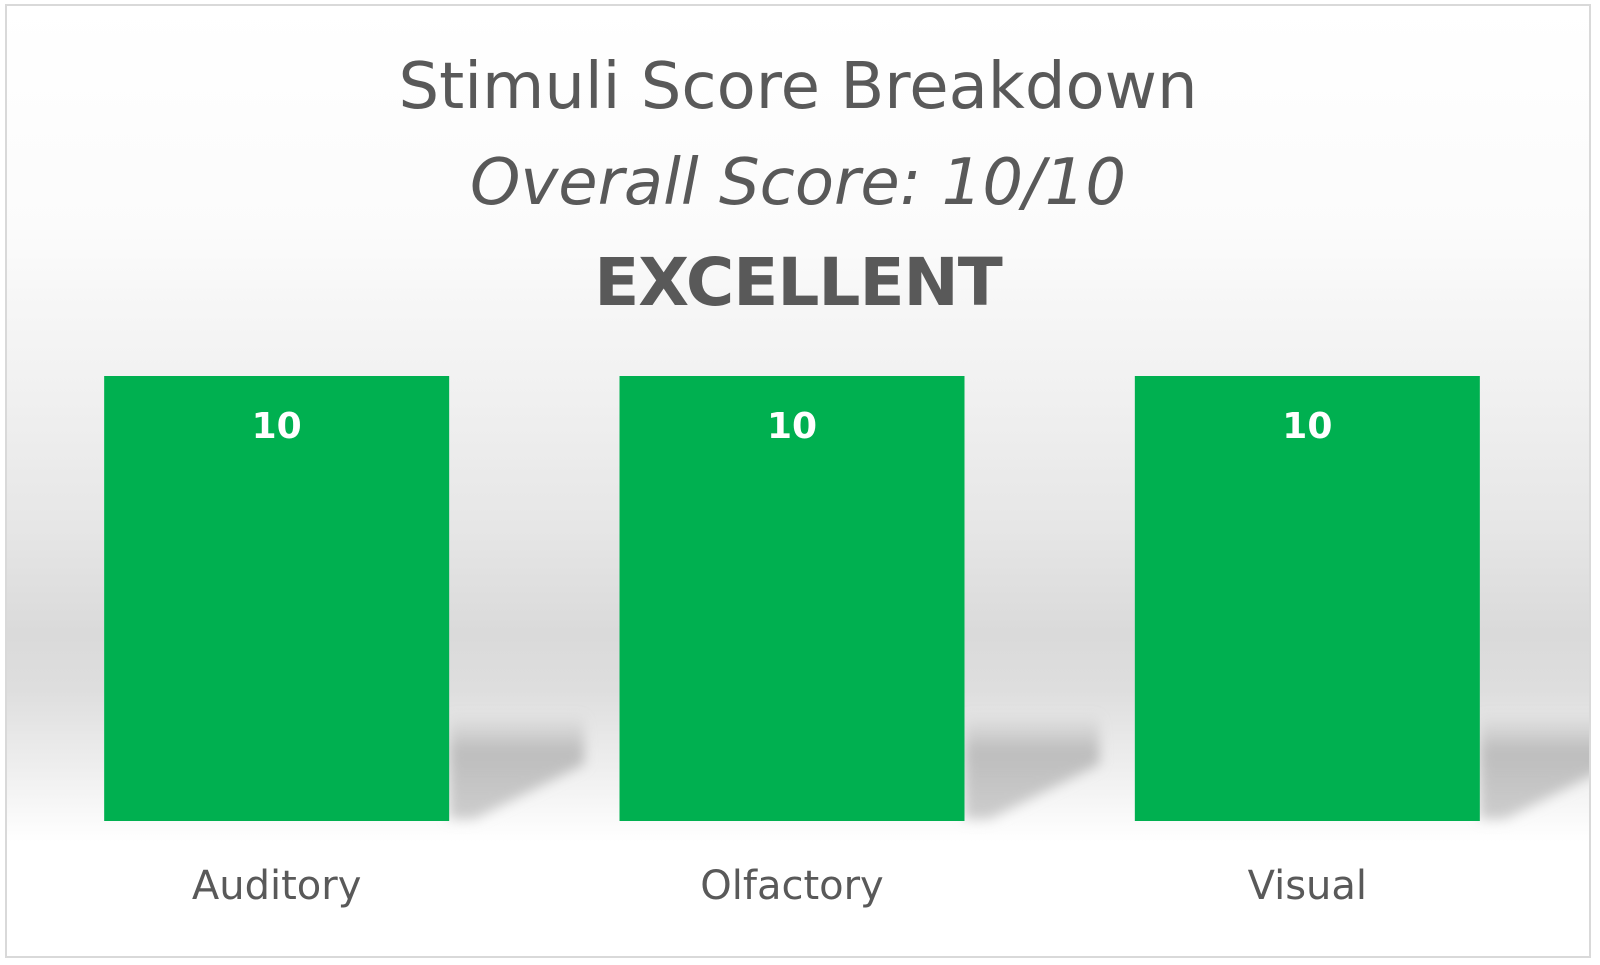 This screenshot has width=1600, height=965. Describe the element at coordinates (1307, 598) in the screenshot. I see `bar-visual` at that location.